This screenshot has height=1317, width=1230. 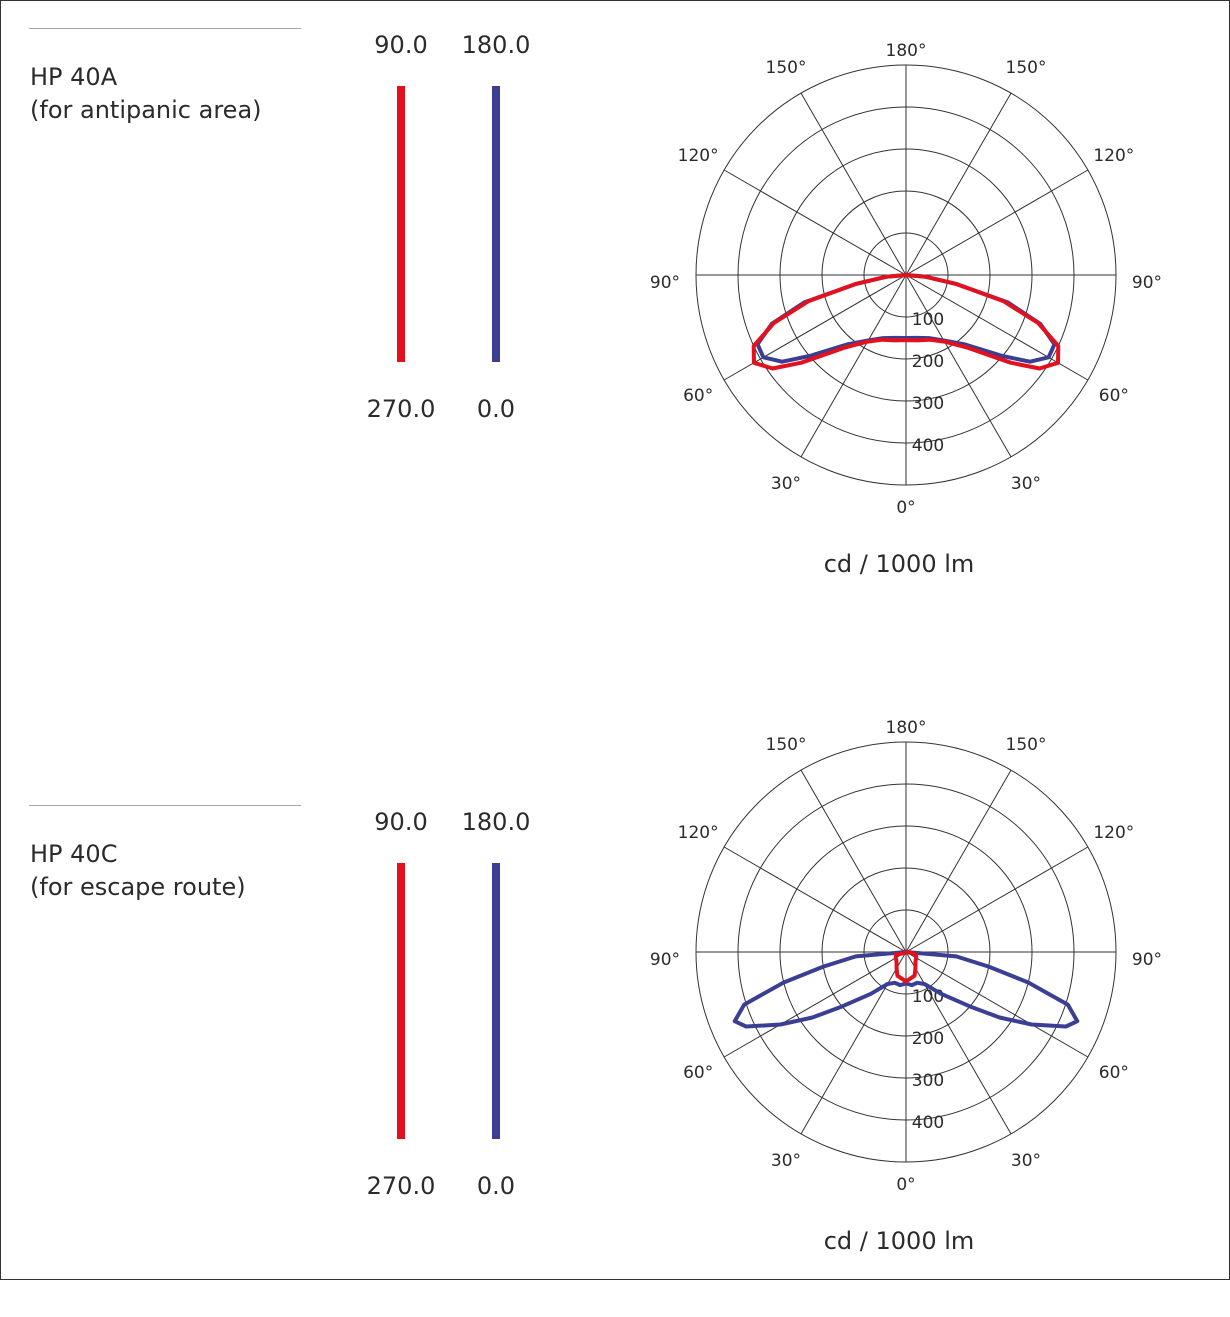 What do you see at coordinates (138, 871) in the screenshot?
I see `luminaire-title: HP 40C (for escape route)` at bounding box center [138, 871].